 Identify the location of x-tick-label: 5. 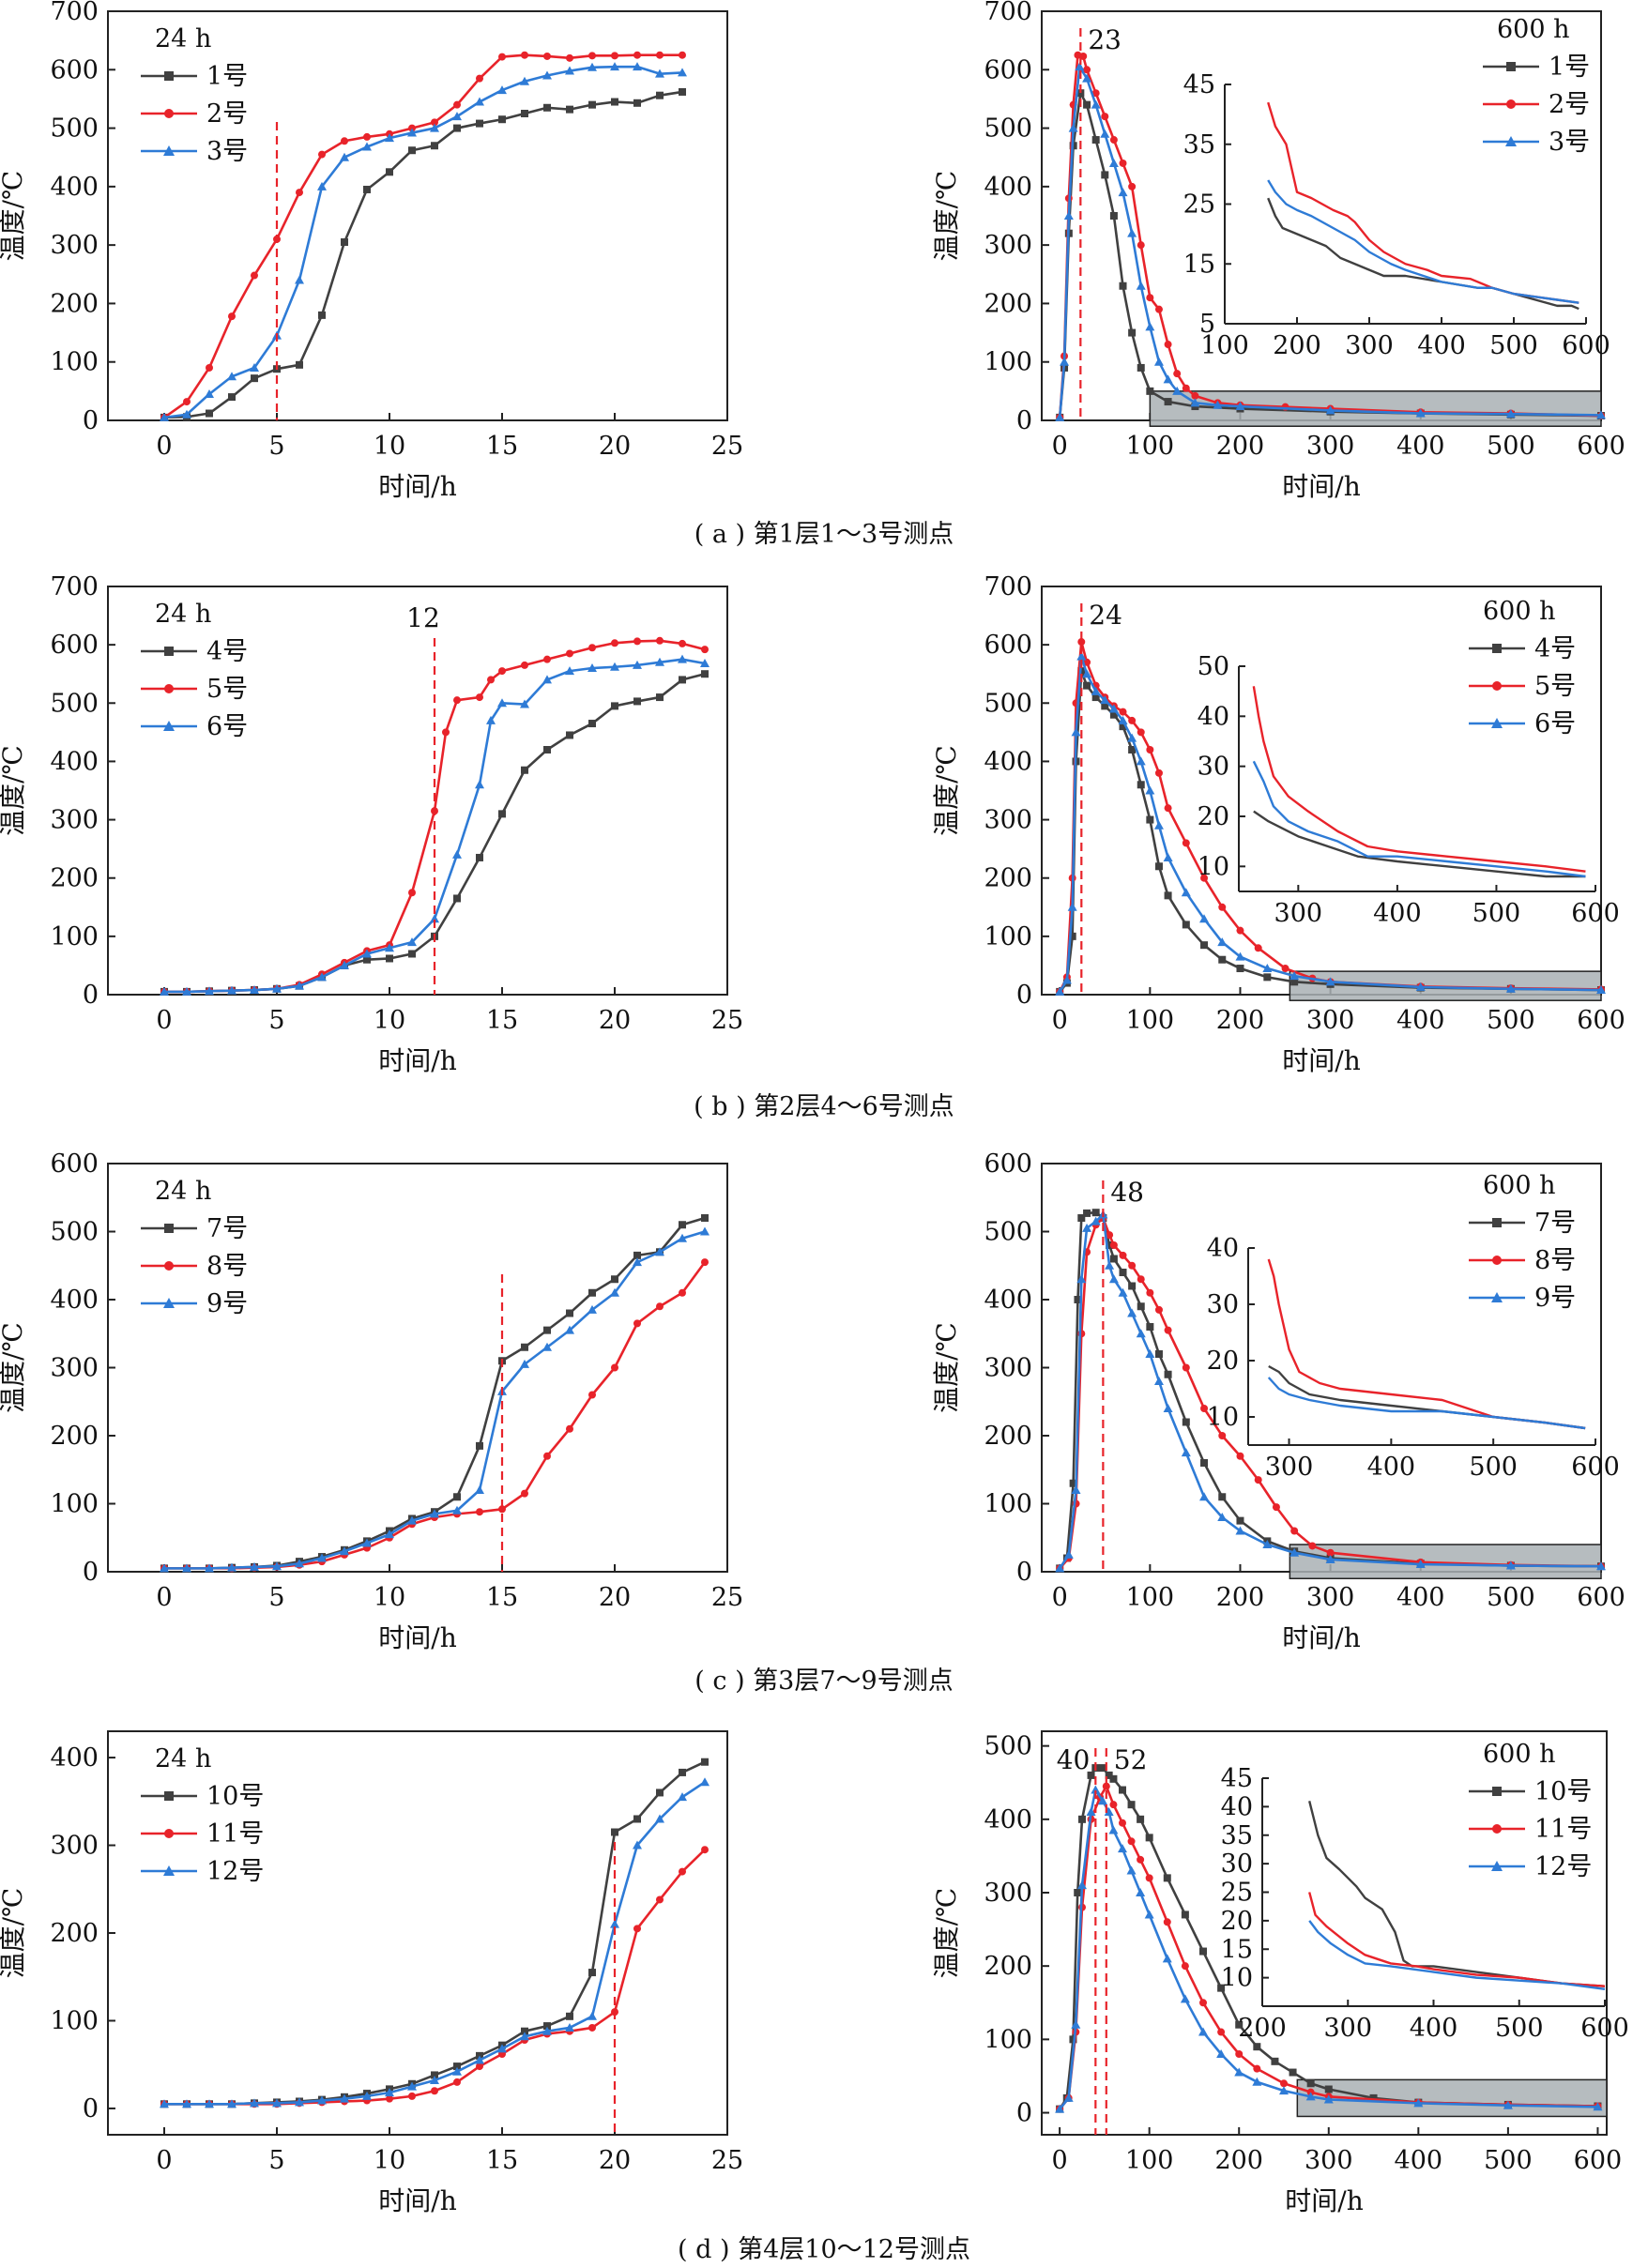
(276, 1021).